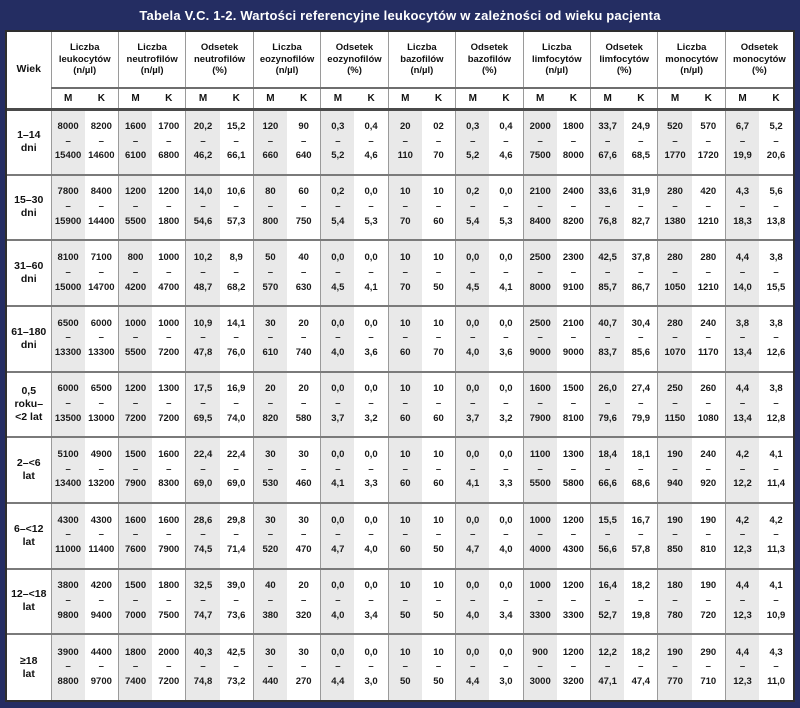  Describe the element at coordinates (776, 470) in the screenshot. I see `range-cell: 4,1 – 11,4` at that location.